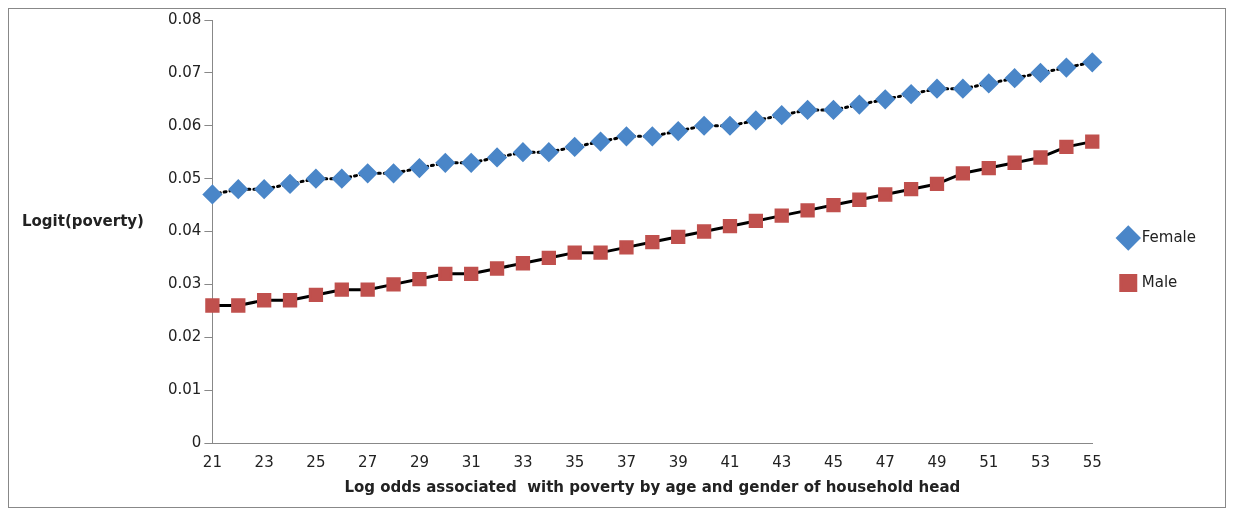 The width and height of the screenshot is (1236, 521). I want to click on y-tick-label: 0.07, so click(184, 71).